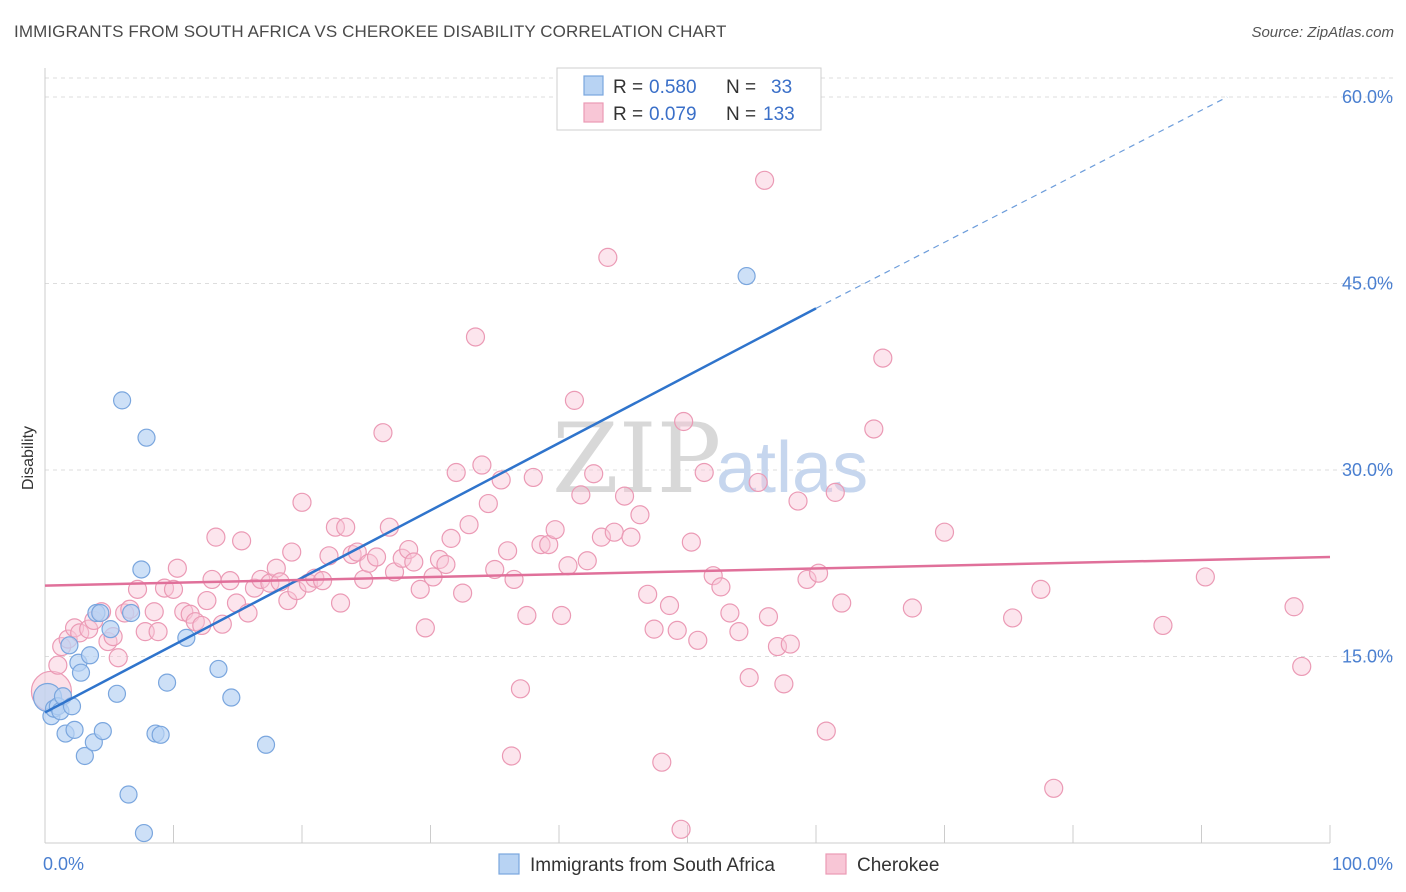  What do you see at coordinates (593, 112) in the screenshot?
I see `legend-swatch-pink` at bounding box center [593, 112].